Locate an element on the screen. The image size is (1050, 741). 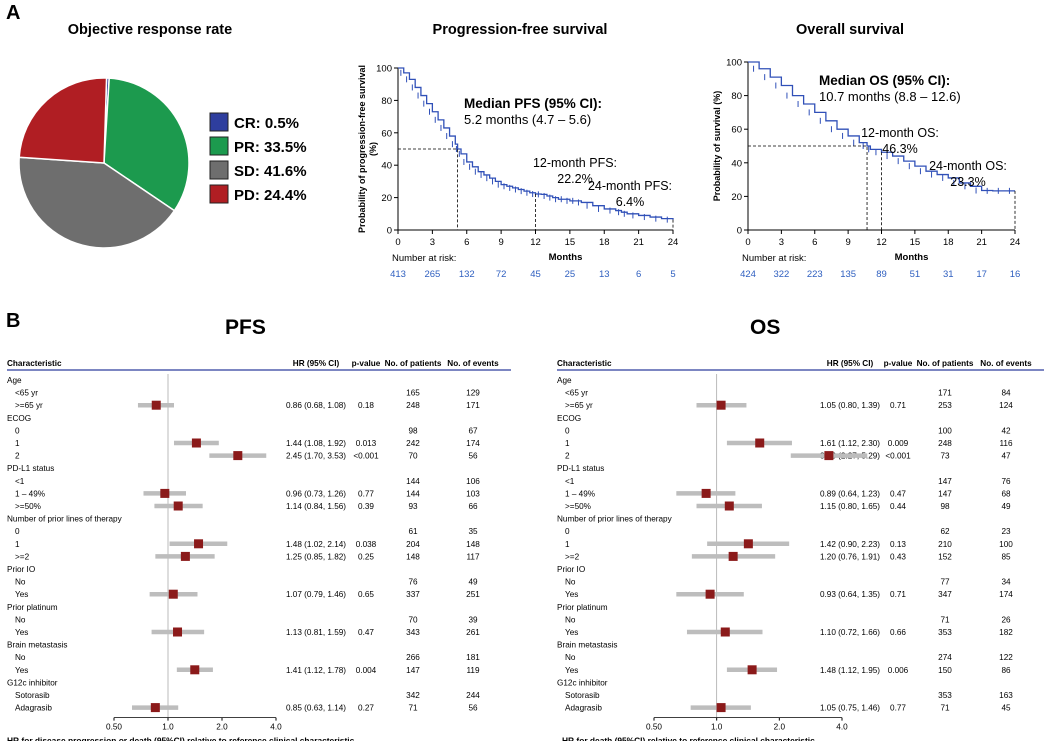
forest-pfs-xtick-label-2: 2.0 is located at coordinates (222, 727).